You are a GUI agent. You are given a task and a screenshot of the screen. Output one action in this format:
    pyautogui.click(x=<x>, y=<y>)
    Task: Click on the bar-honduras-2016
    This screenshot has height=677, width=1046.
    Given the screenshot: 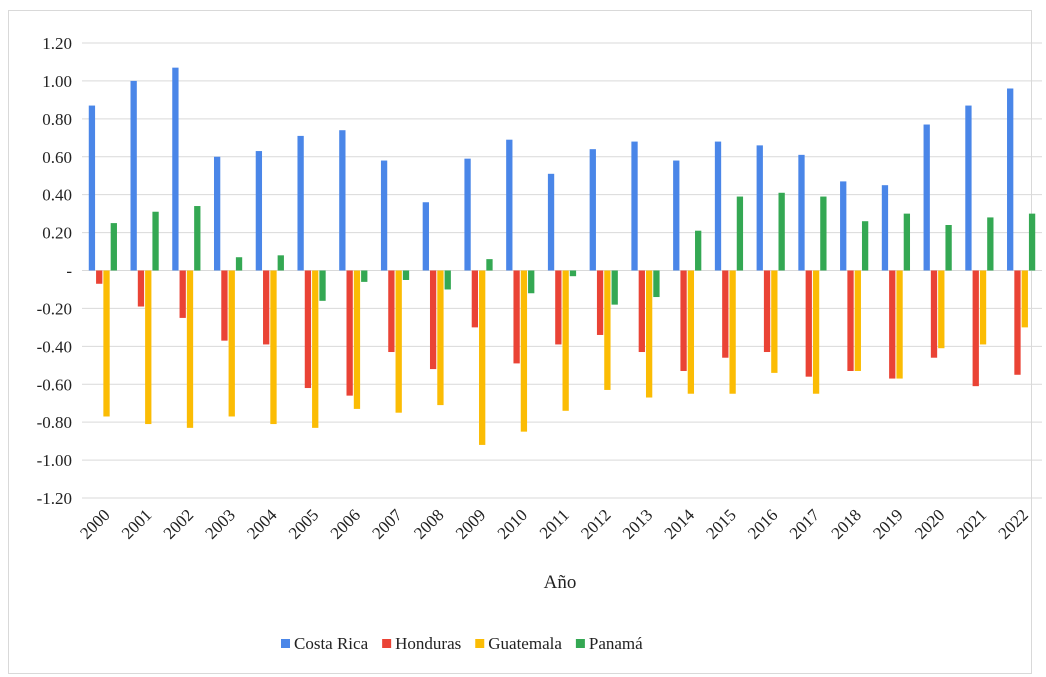 What is the action you would take?
    pyautogui.click(x=767, y=311)
    